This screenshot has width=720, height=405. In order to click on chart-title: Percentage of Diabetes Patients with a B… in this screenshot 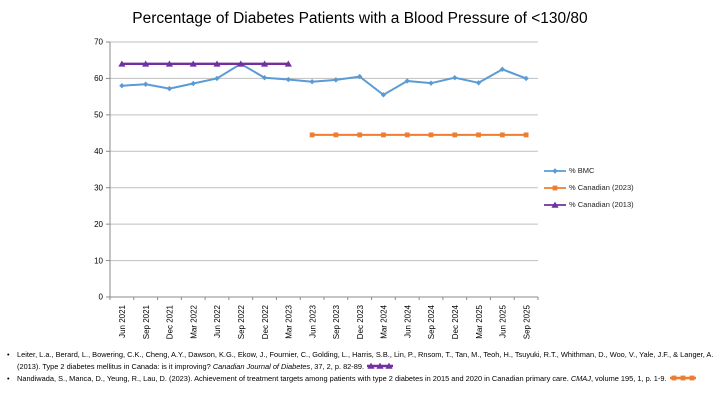, I will do `click(360, 18)`.